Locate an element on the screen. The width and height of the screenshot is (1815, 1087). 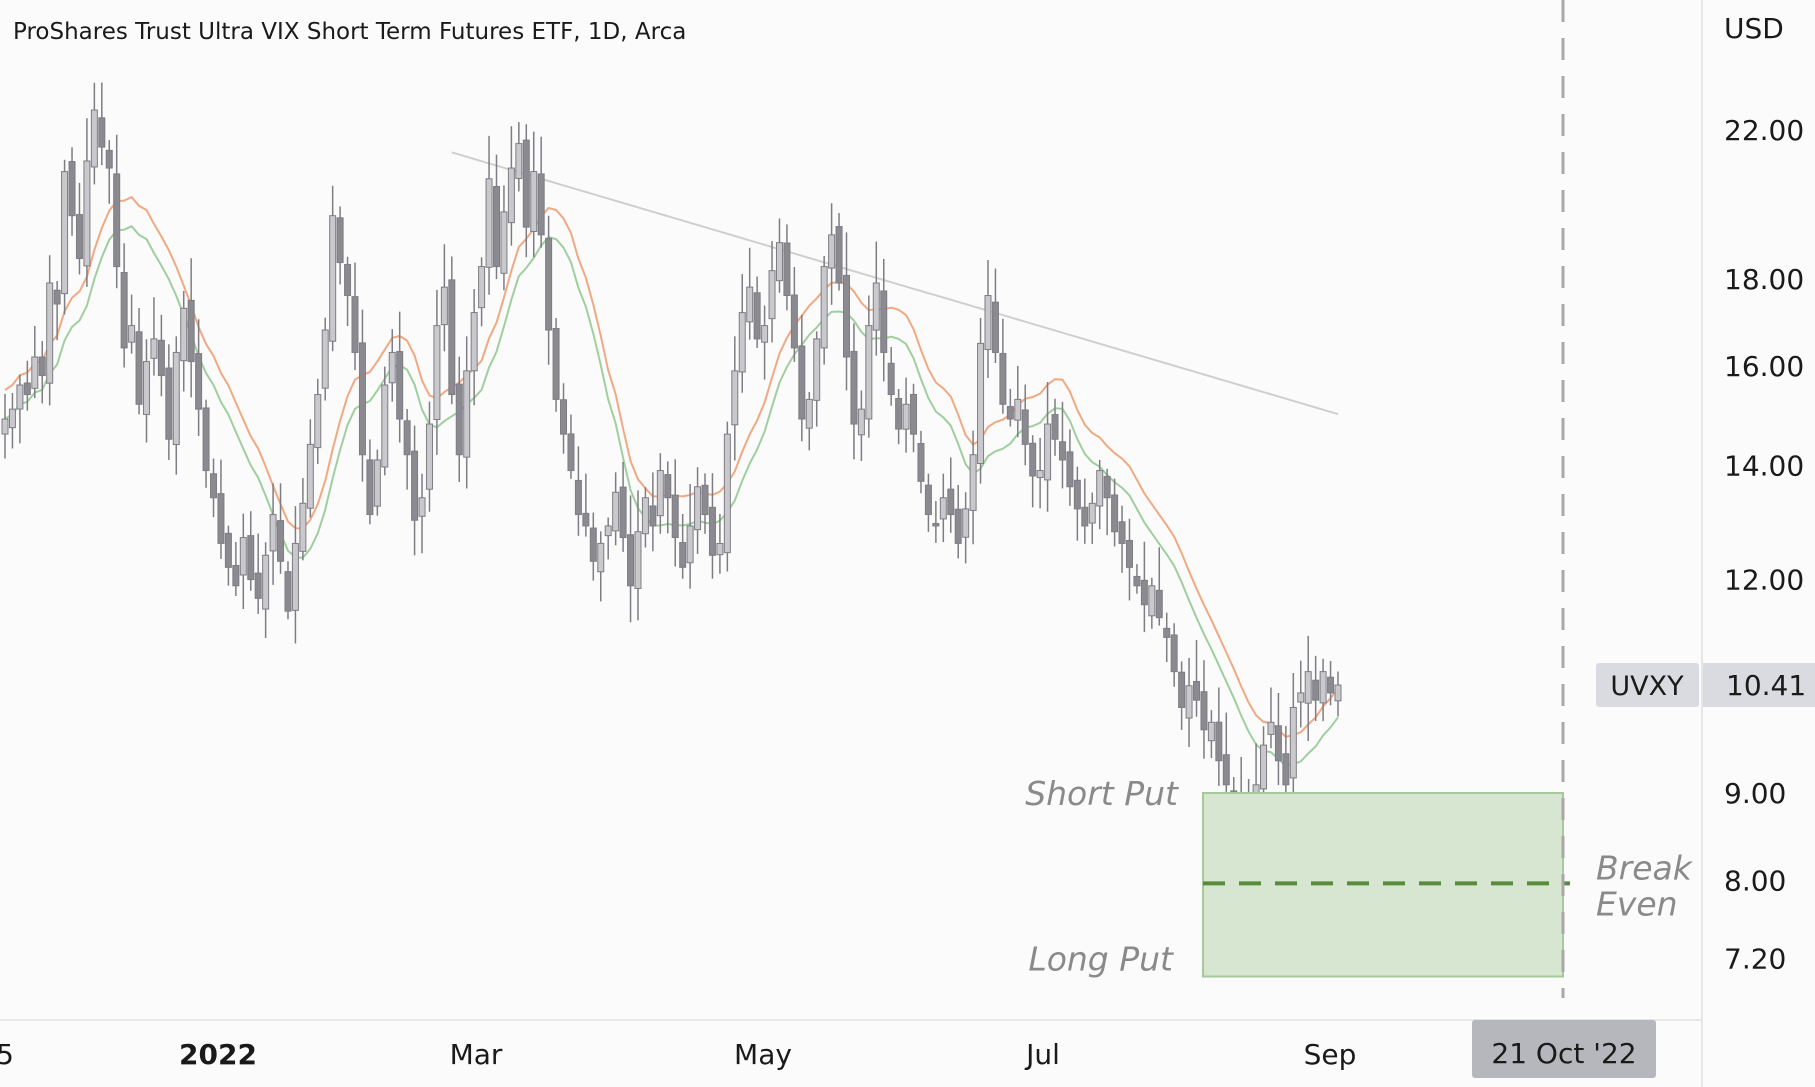
time-tick-sep: Sep is located at coordinates (1330, 1054).